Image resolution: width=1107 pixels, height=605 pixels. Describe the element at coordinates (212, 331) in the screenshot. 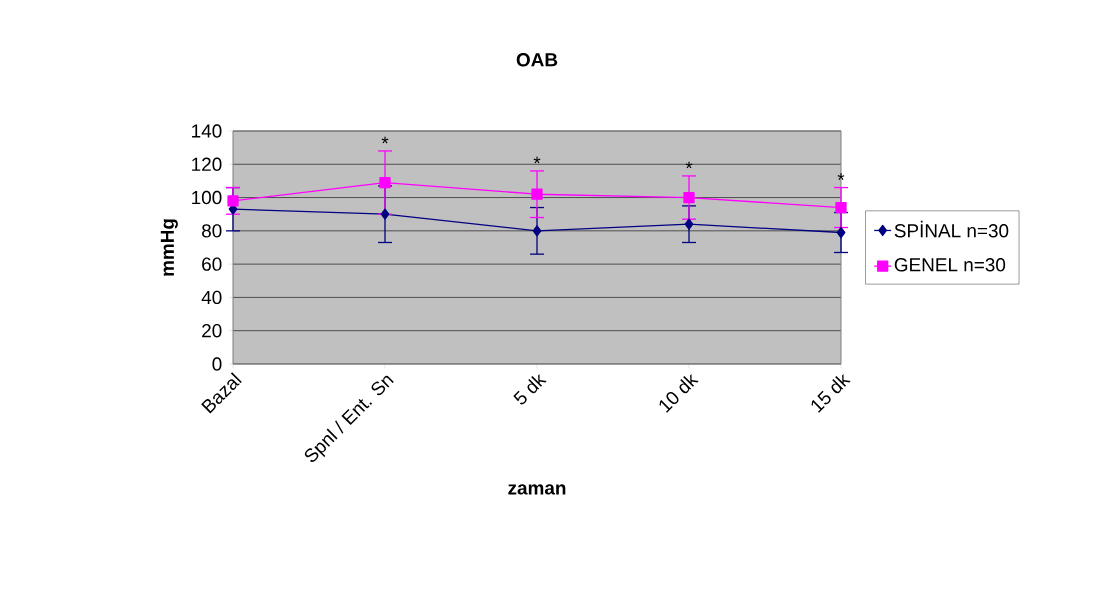

I see `y-tick-label: 20` at that location.